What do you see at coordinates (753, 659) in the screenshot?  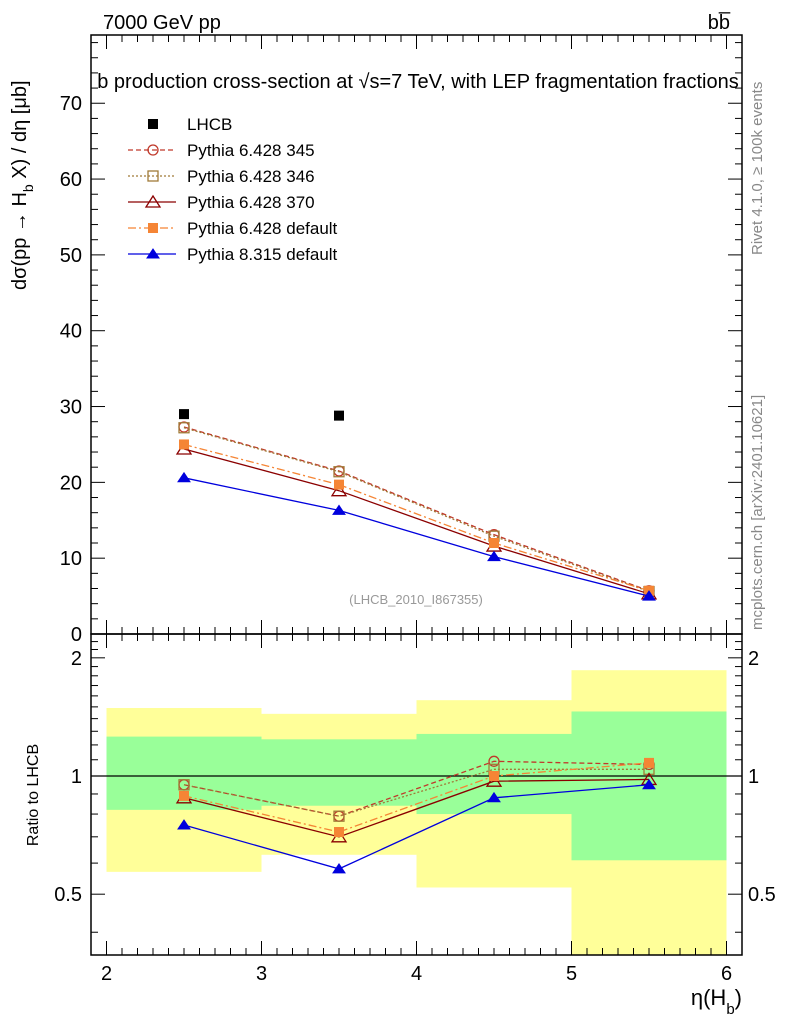 I see `ratio-y-tick-label-right-2: 2` at bounding box center [753, 659].